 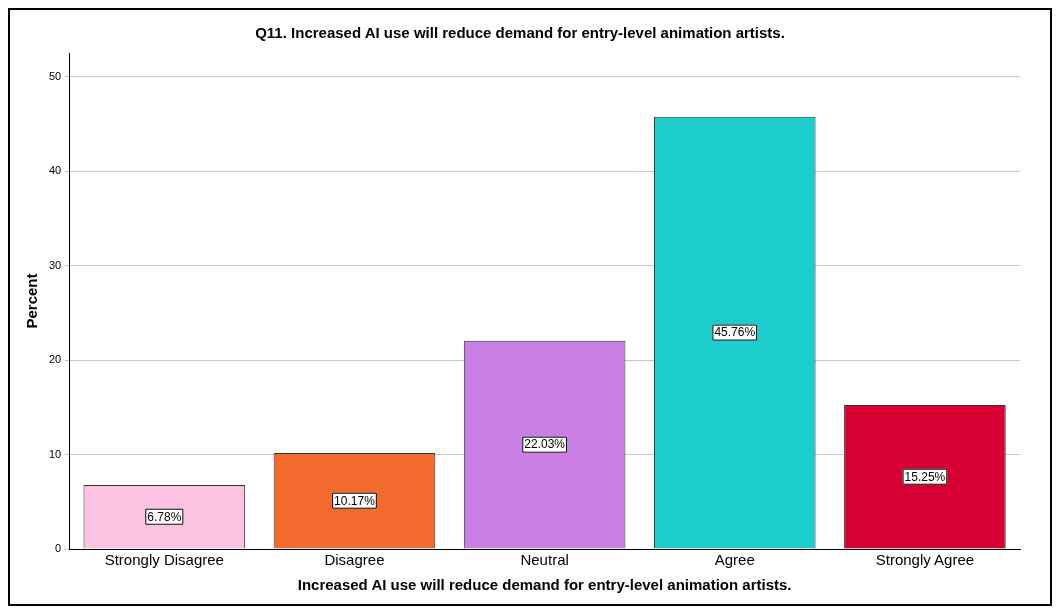 I want to click on x-tick-label: Agree, so click(x=734, y=560).